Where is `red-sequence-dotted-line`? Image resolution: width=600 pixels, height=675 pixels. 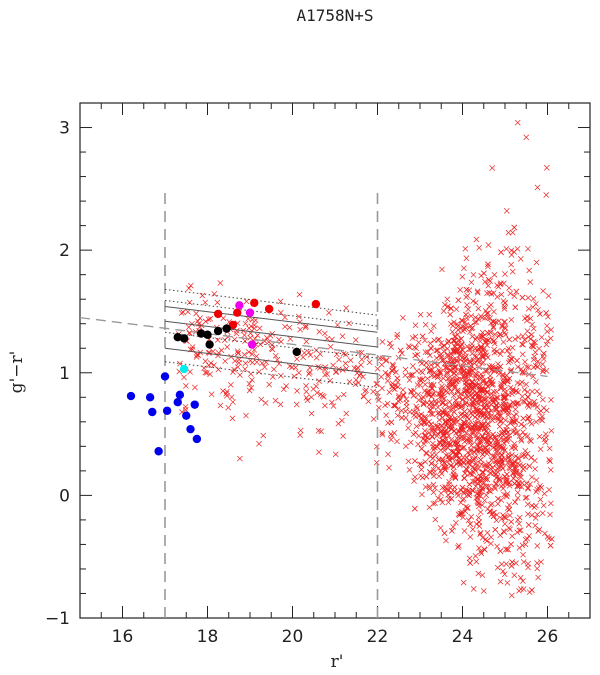 red-sequence-dotted-line is located at coordinates (271, 374).